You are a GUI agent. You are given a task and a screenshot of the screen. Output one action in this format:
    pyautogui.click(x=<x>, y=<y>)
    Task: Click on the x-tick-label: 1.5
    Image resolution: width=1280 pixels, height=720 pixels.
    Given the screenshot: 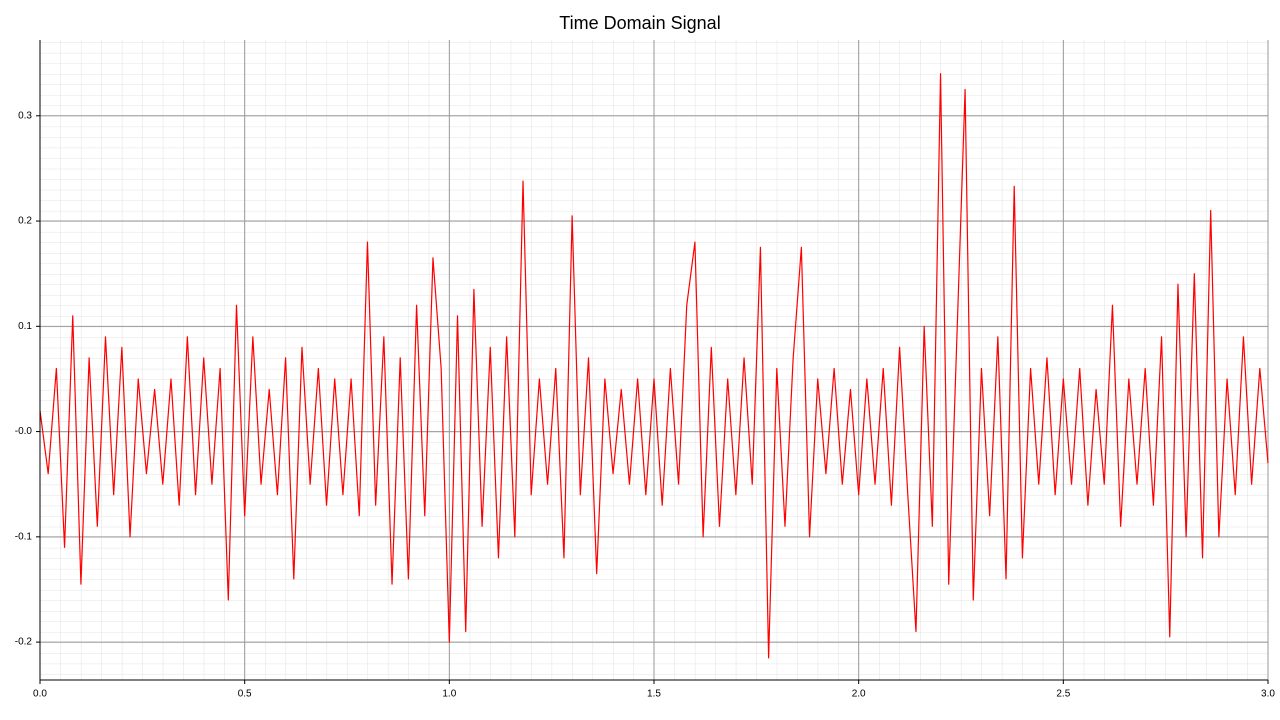 What is the action you would take?
    pyautogui.click(x=654, y=694)
    